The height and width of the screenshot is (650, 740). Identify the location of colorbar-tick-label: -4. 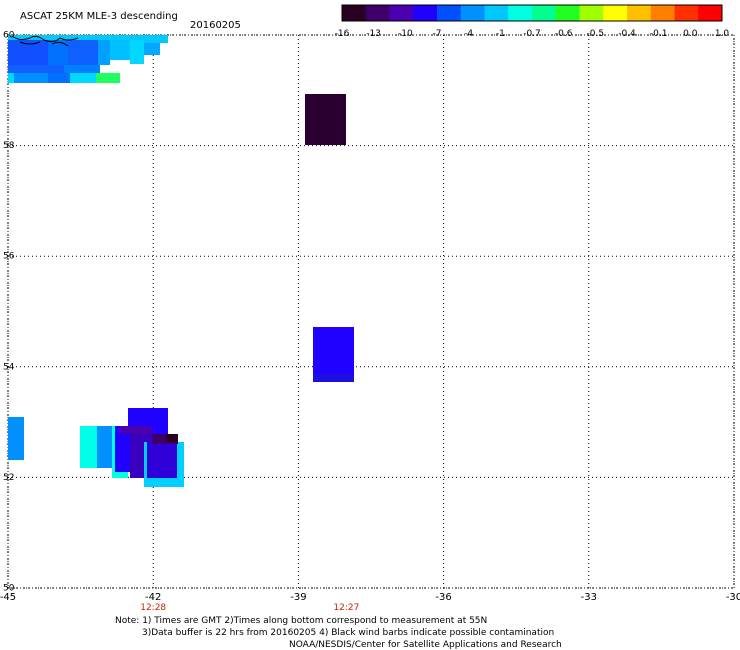
(468, 34).